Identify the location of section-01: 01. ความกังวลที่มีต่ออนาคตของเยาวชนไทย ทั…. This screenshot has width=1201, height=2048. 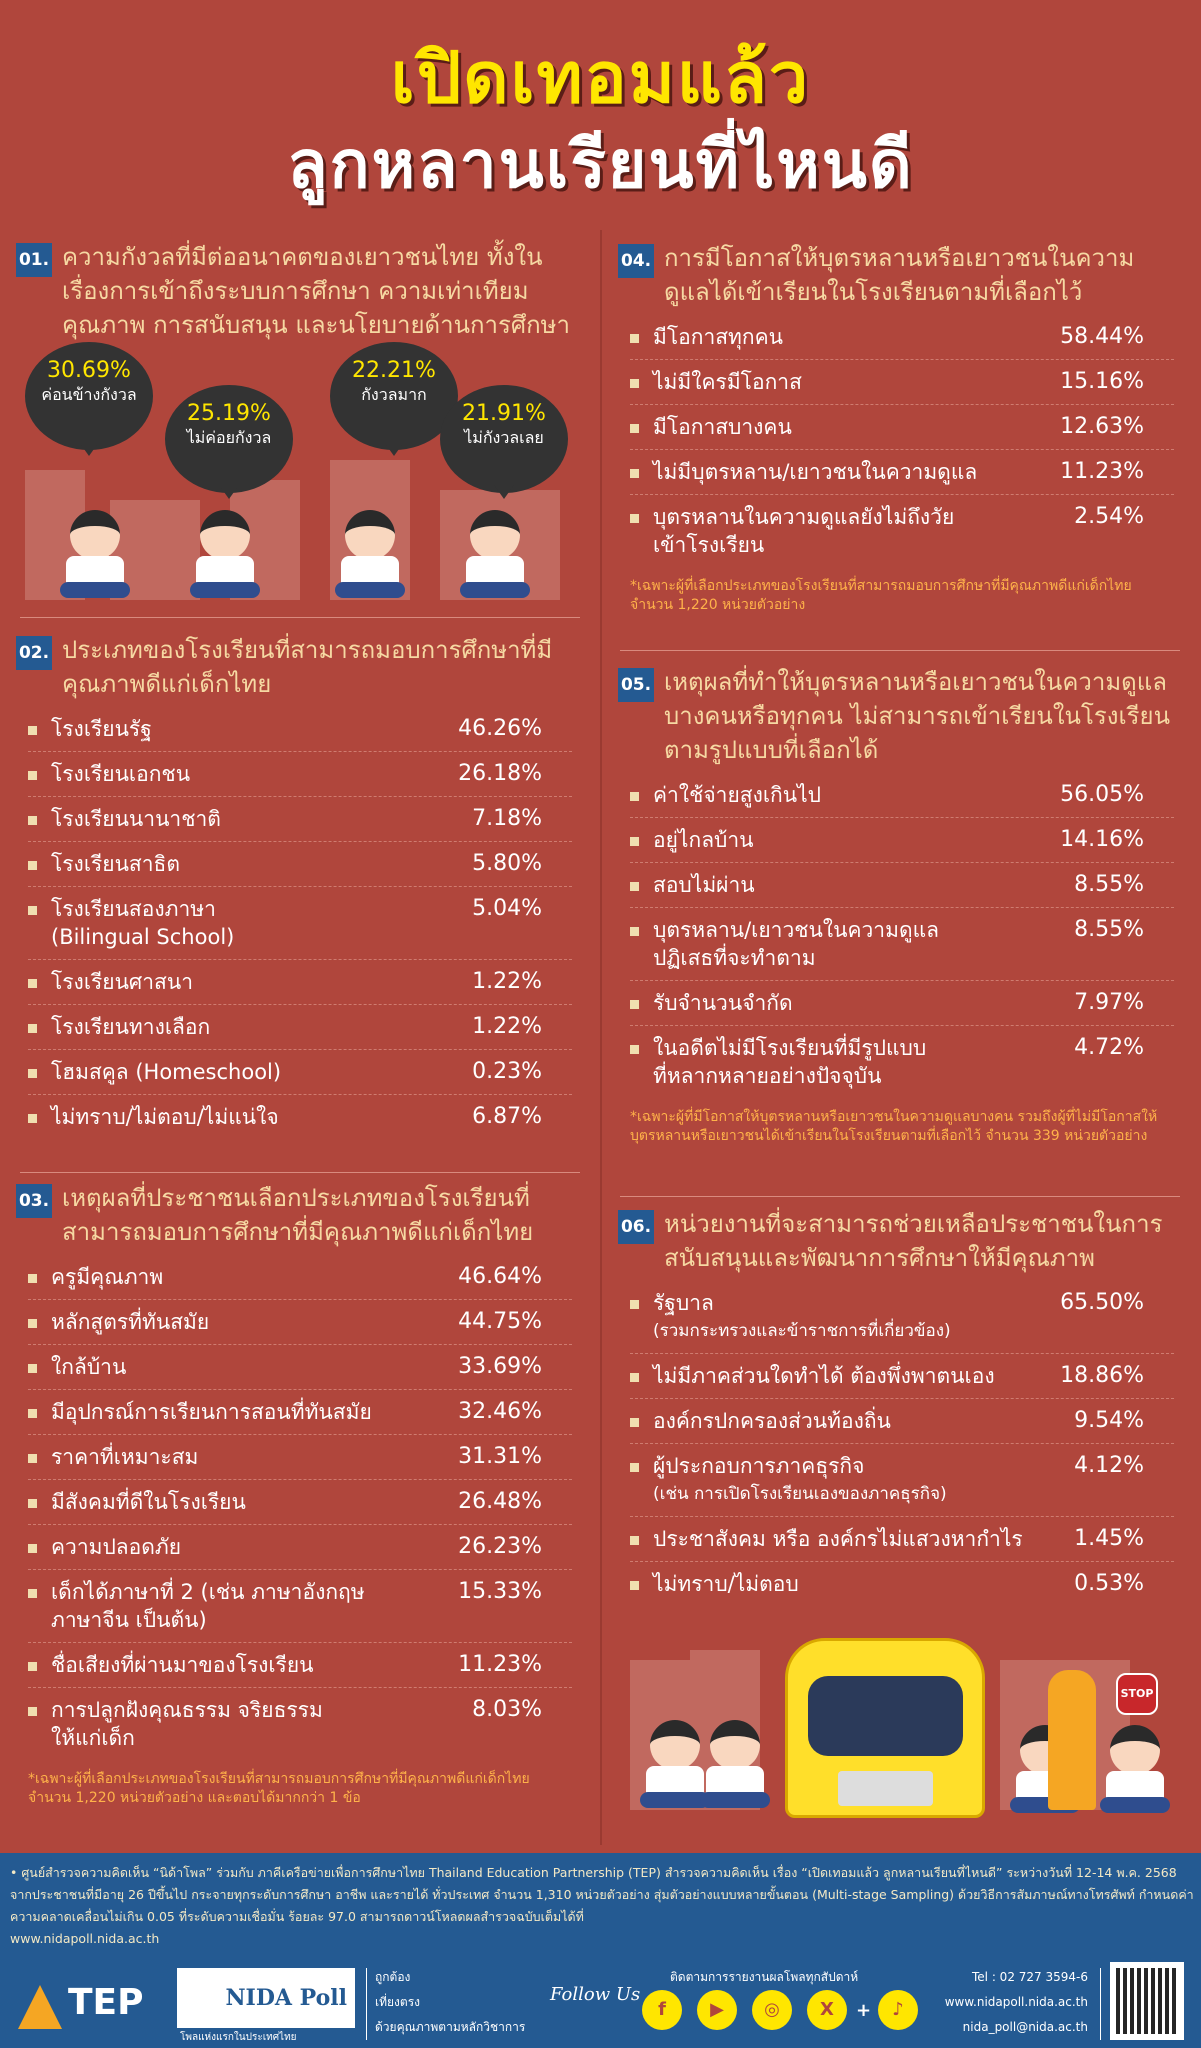
(300, 291).